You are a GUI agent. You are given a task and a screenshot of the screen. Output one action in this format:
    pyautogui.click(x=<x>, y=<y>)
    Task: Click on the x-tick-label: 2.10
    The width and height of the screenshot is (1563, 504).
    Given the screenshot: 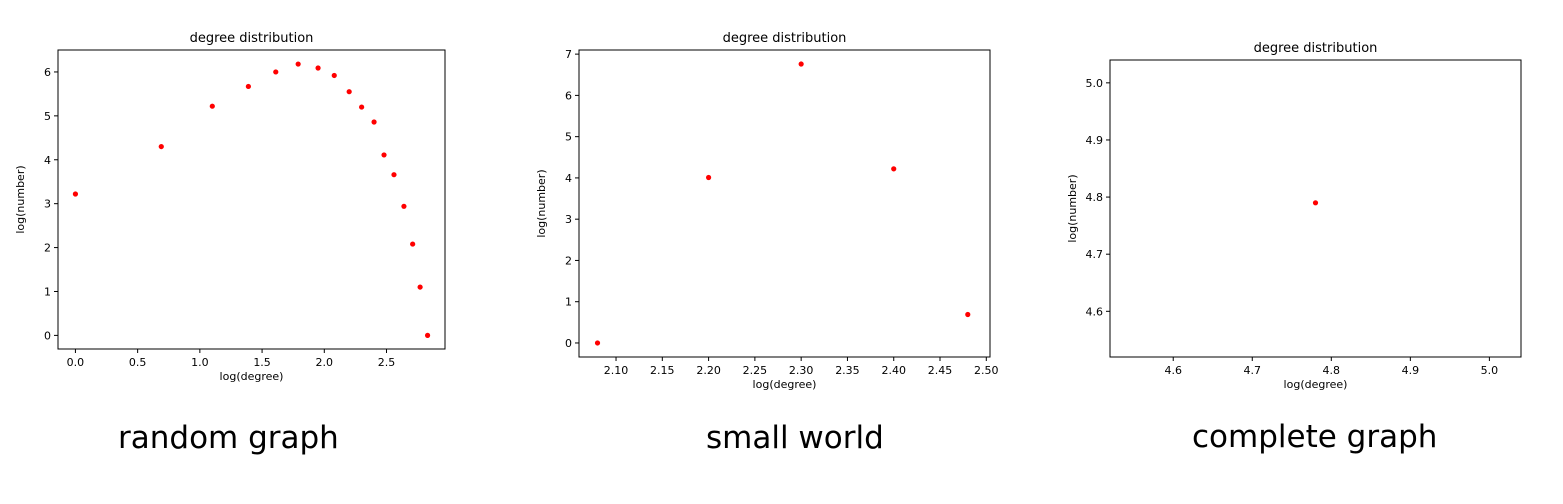 What is the action you would take?
    pyautogui.click(x=616, y=370)
    